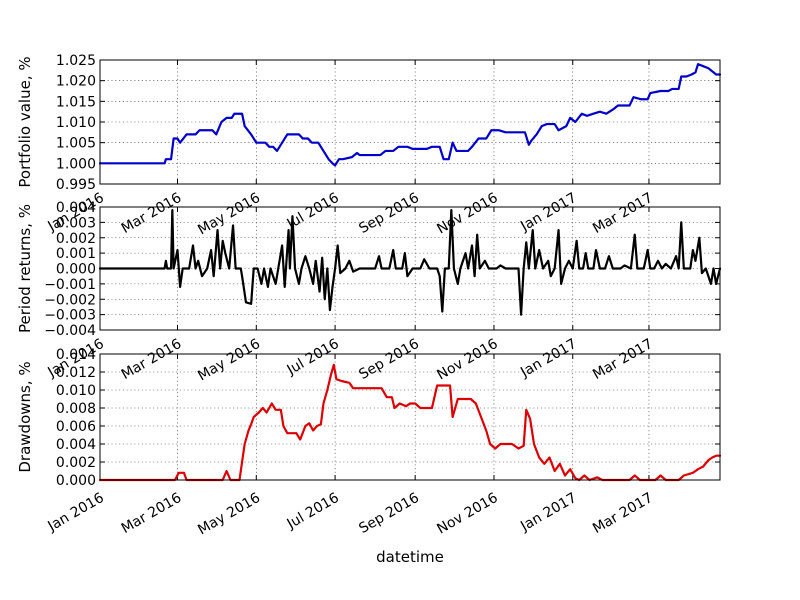  What do you see at coordinates (70, 316) in the screenshot?
I see `y-tick-label: −0.003` at bounding box center [70, 316].